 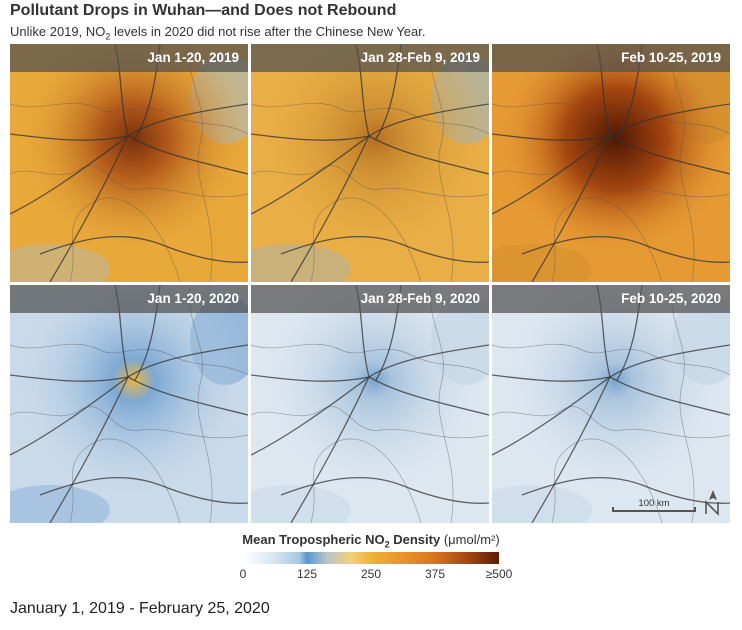 I want to click on date-range-caption: January 1, 2019 - February 25, 2020, so click(x=140, y=608).